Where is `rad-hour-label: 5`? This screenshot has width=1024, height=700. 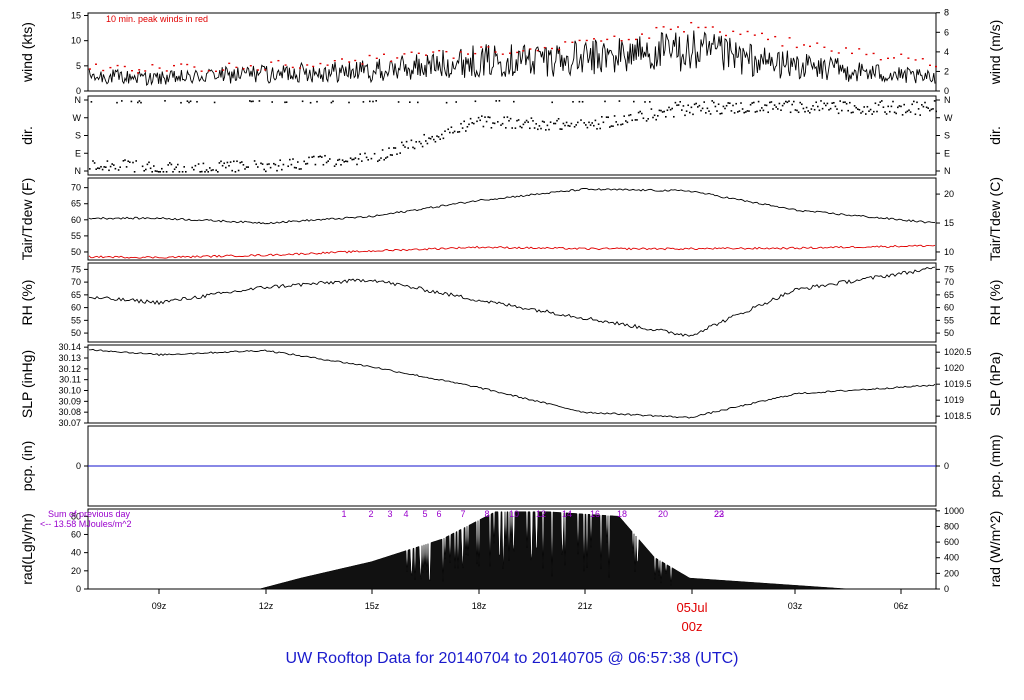 rad-hour-label: 5 is located at coordinates (424, 514).